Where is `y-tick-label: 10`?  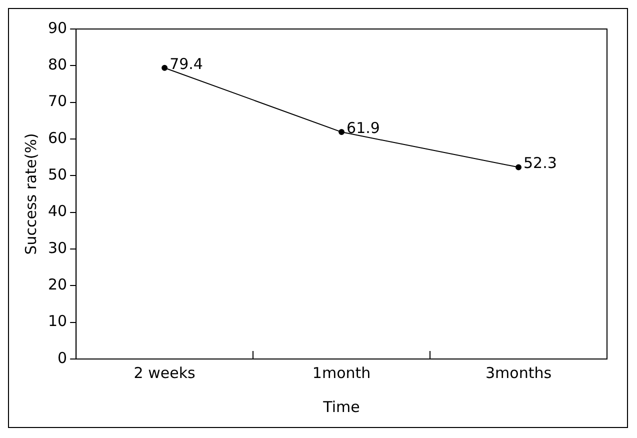
y-tick-label: 10 is located at coordinates (58, 321).